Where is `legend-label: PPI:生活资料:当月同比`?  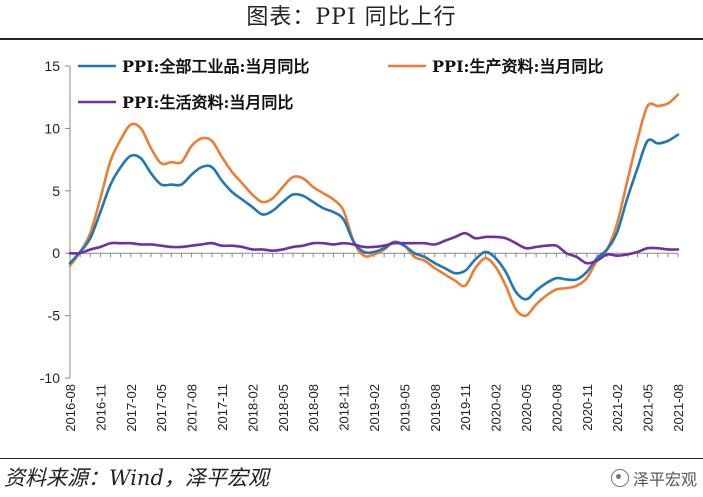
legend-label: PPI:生活资料:当月同比 is located at coordinates (207, 102).